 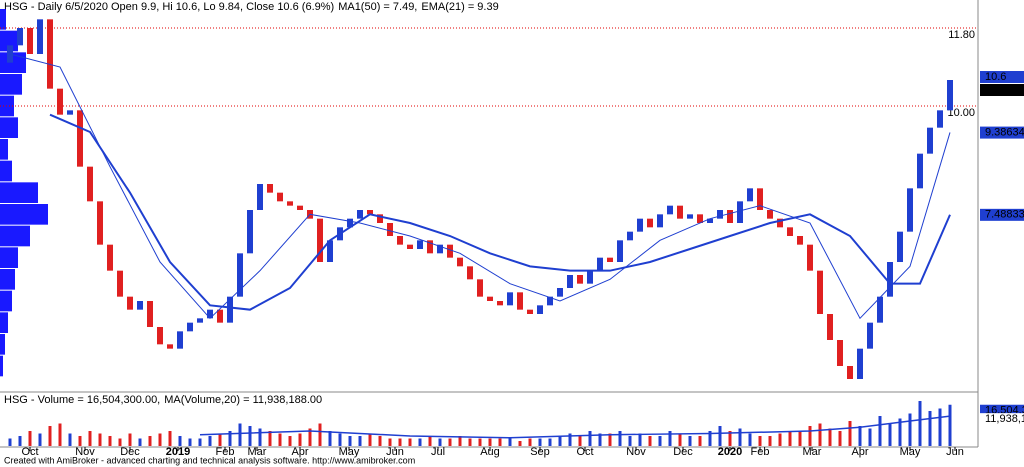 I want to click on x-tick-label: Jun, so click(x=395, y=452).